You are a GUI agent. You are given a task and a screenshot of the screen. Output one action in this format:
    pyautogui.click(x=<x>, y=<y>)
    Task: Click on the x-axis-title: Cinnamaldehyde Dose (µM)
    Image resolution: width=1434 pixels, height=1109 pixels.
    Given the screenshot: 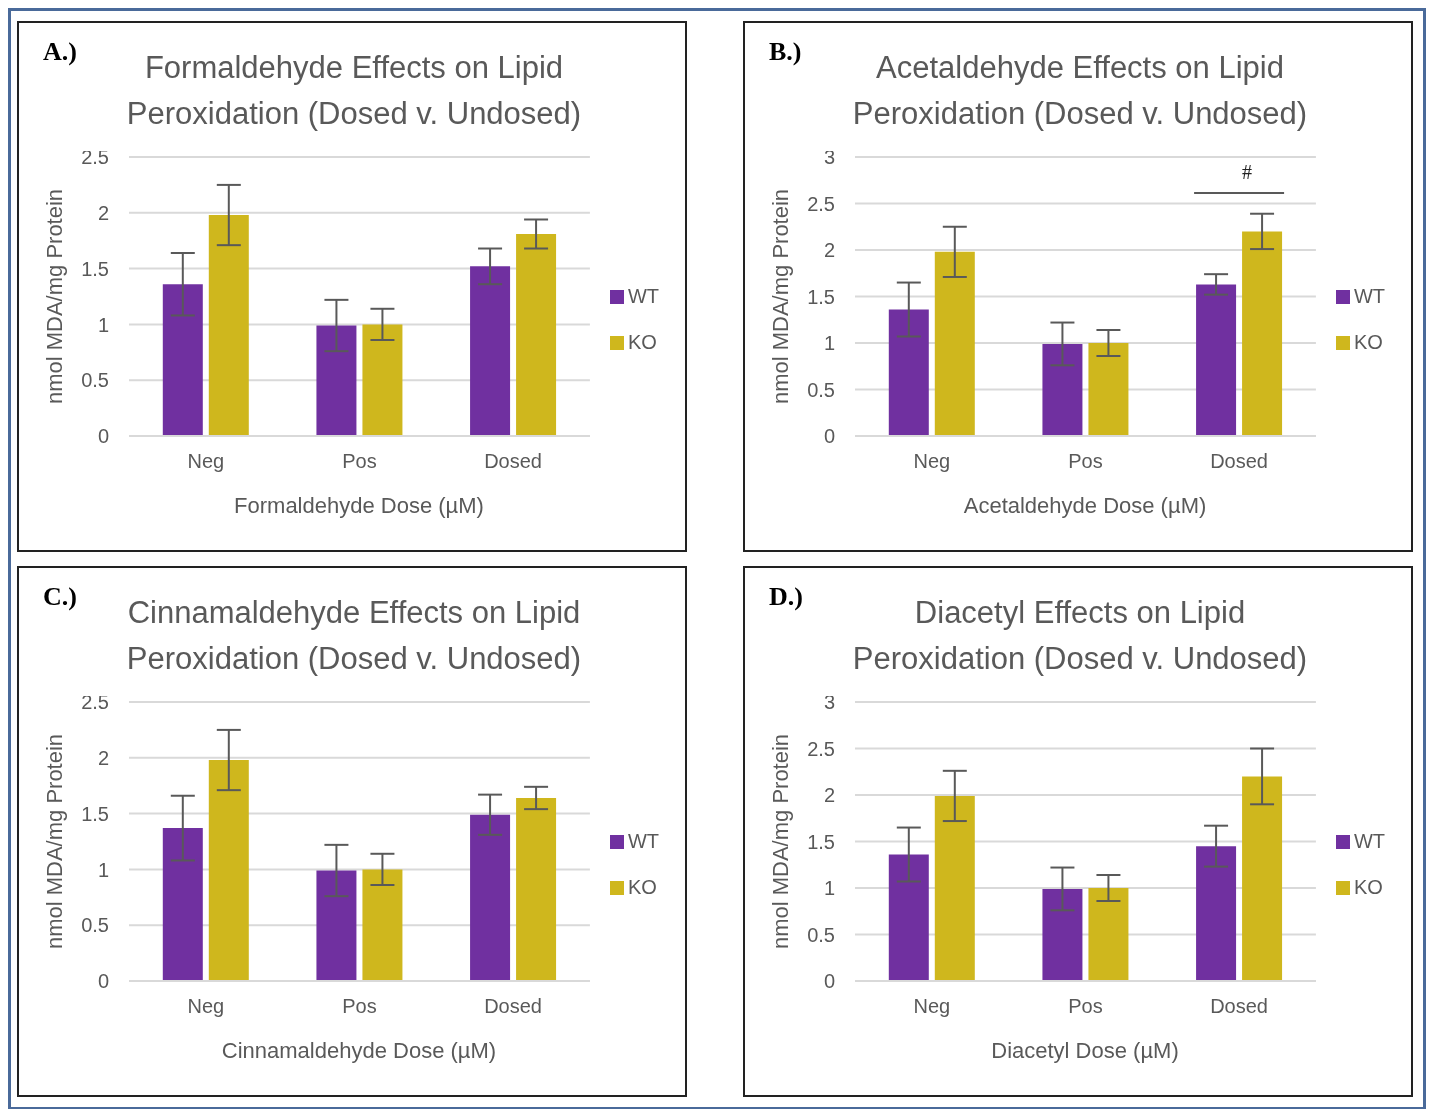 What is the action you would take?
    pyautogui.click(x=359, y=1051)
    